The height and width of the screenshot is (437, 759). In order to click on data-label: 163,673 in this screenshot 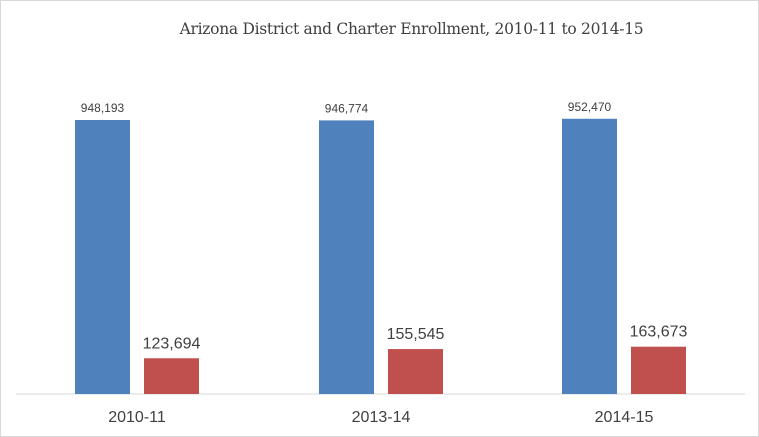, I will do `click(659, 332)`.